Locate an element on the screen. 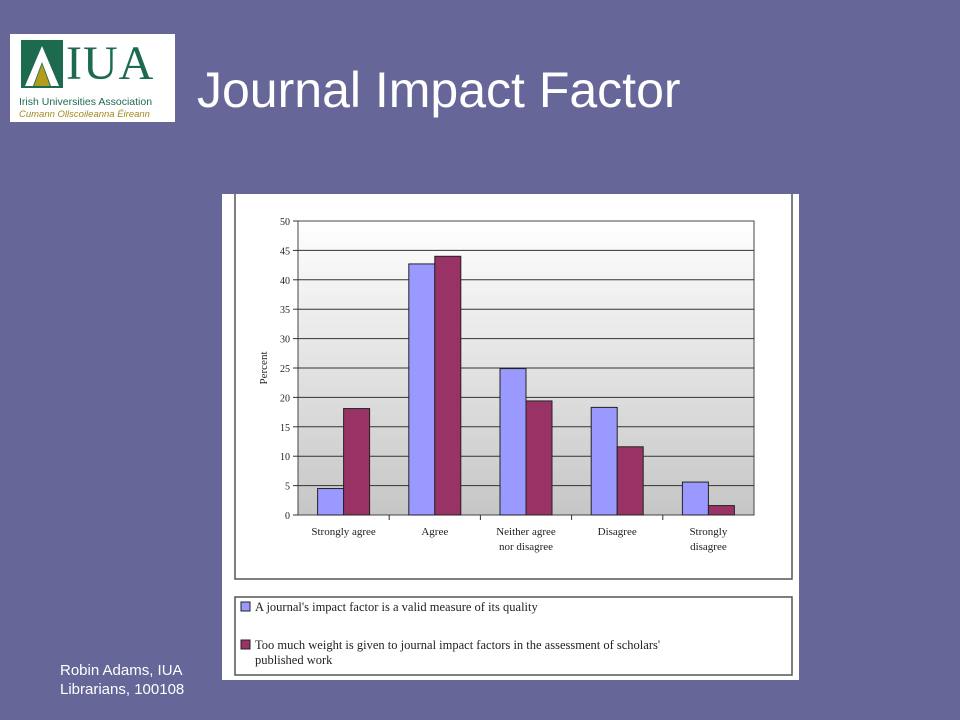 The height and width of the screenshot is (720, 960). y-tick-label: 30 is located at coordinates (285, 340).